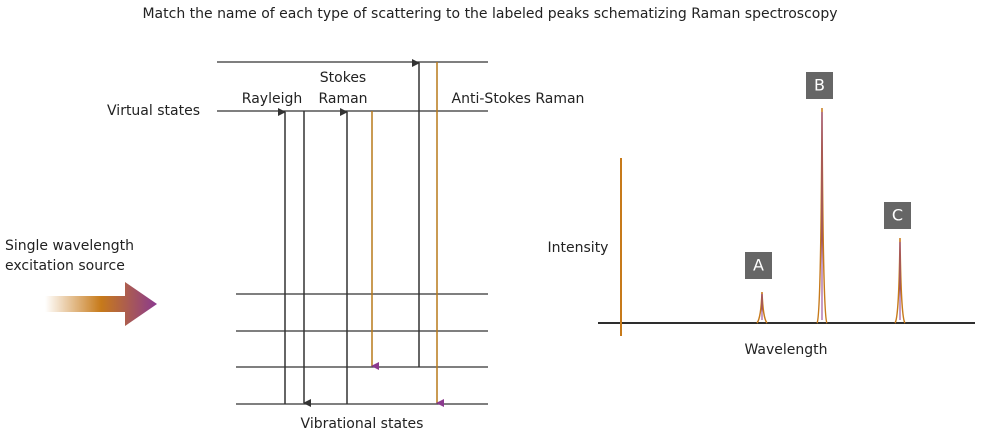  I want to click on y-axis-label: Intensity, so click(578, 248).